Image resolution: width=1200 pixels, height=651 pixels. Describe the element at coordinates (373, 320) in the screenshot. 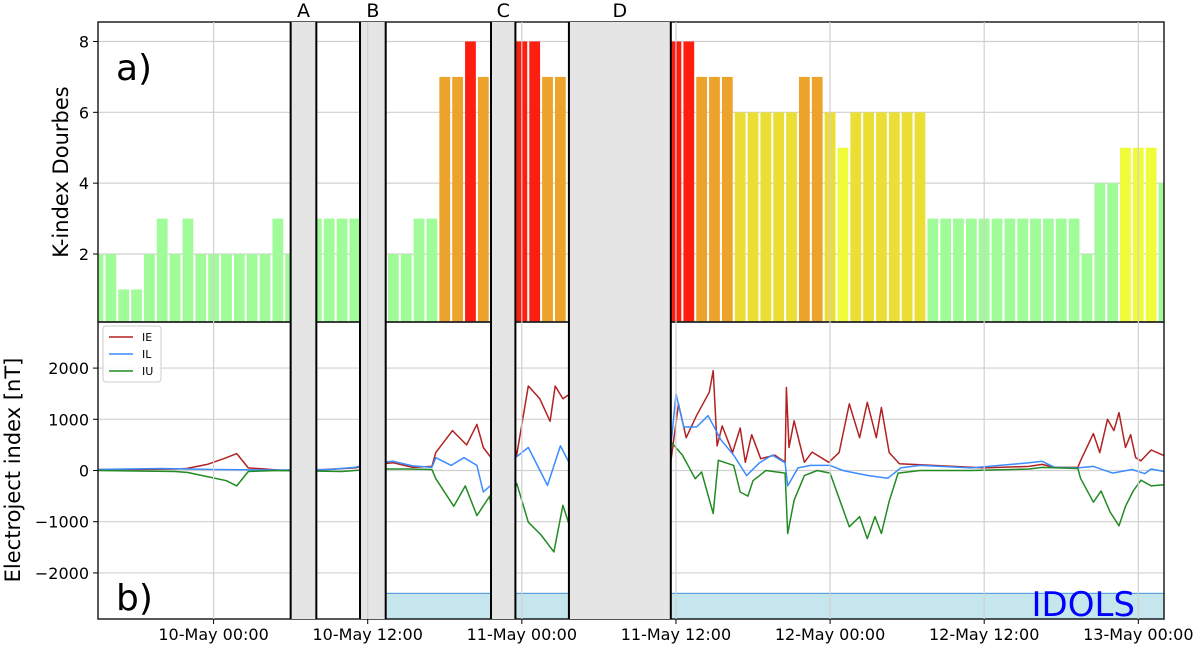

I see `event-shade-b` at that location.